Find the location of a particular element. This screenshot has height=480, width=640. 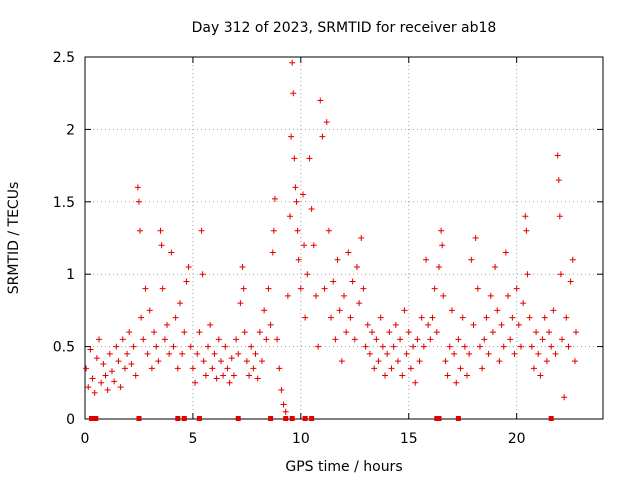

y-axis-label: SRMTID / TECUs is located at coordinates (14, 238).